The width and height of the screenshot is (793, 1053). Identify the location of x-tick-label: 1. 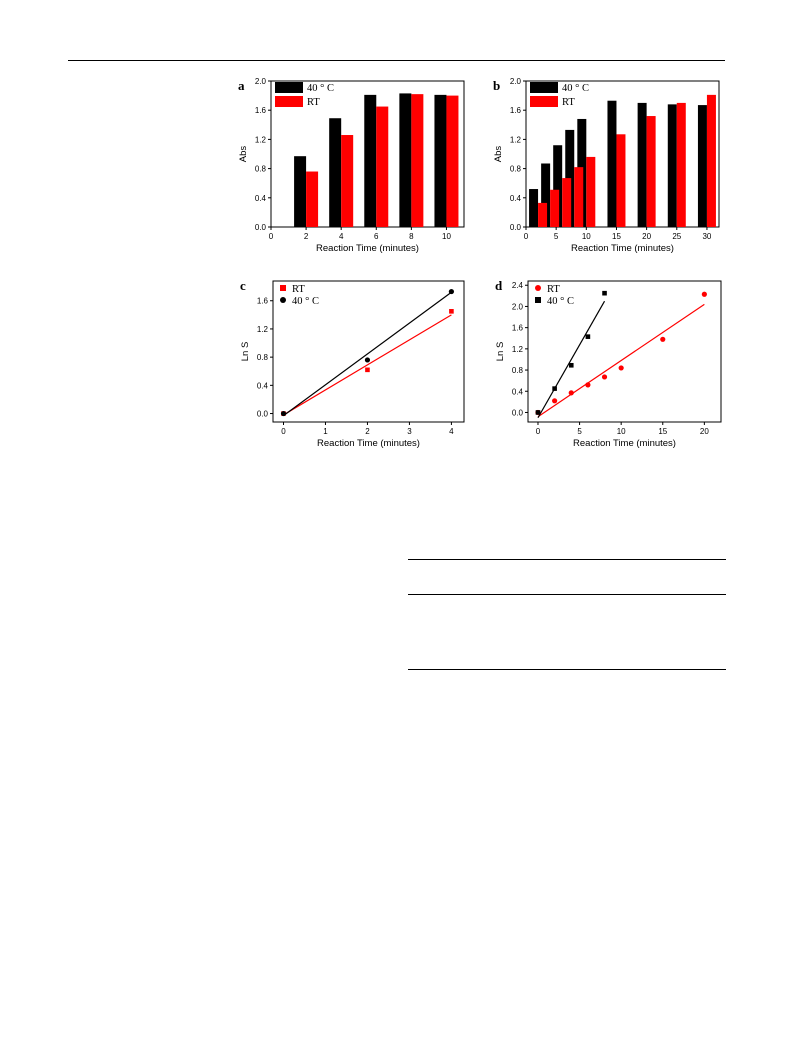
(325, 431).